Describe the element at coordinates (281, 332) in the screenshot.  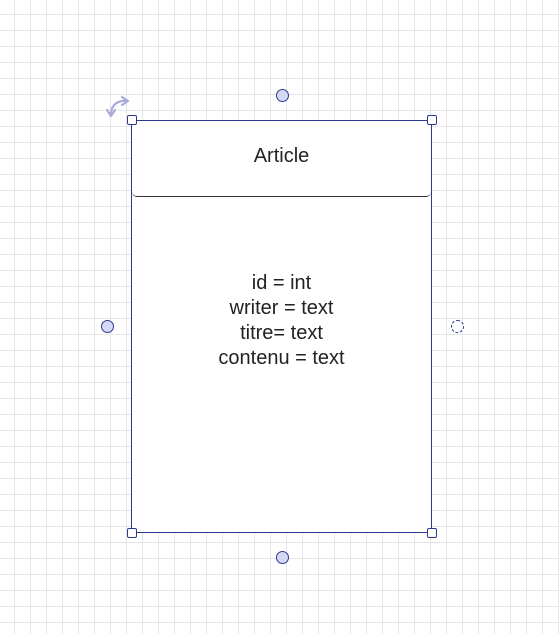
I see `entity-field: titre= text` at that location.